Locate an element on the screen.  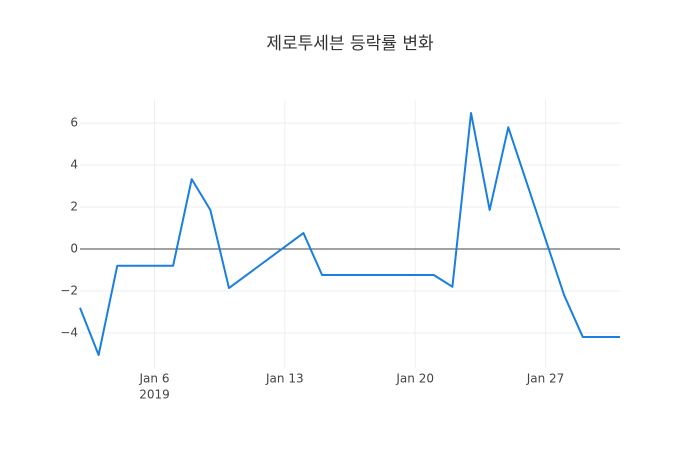
y-tick-label: 2 is located at coordinates (74, 207).